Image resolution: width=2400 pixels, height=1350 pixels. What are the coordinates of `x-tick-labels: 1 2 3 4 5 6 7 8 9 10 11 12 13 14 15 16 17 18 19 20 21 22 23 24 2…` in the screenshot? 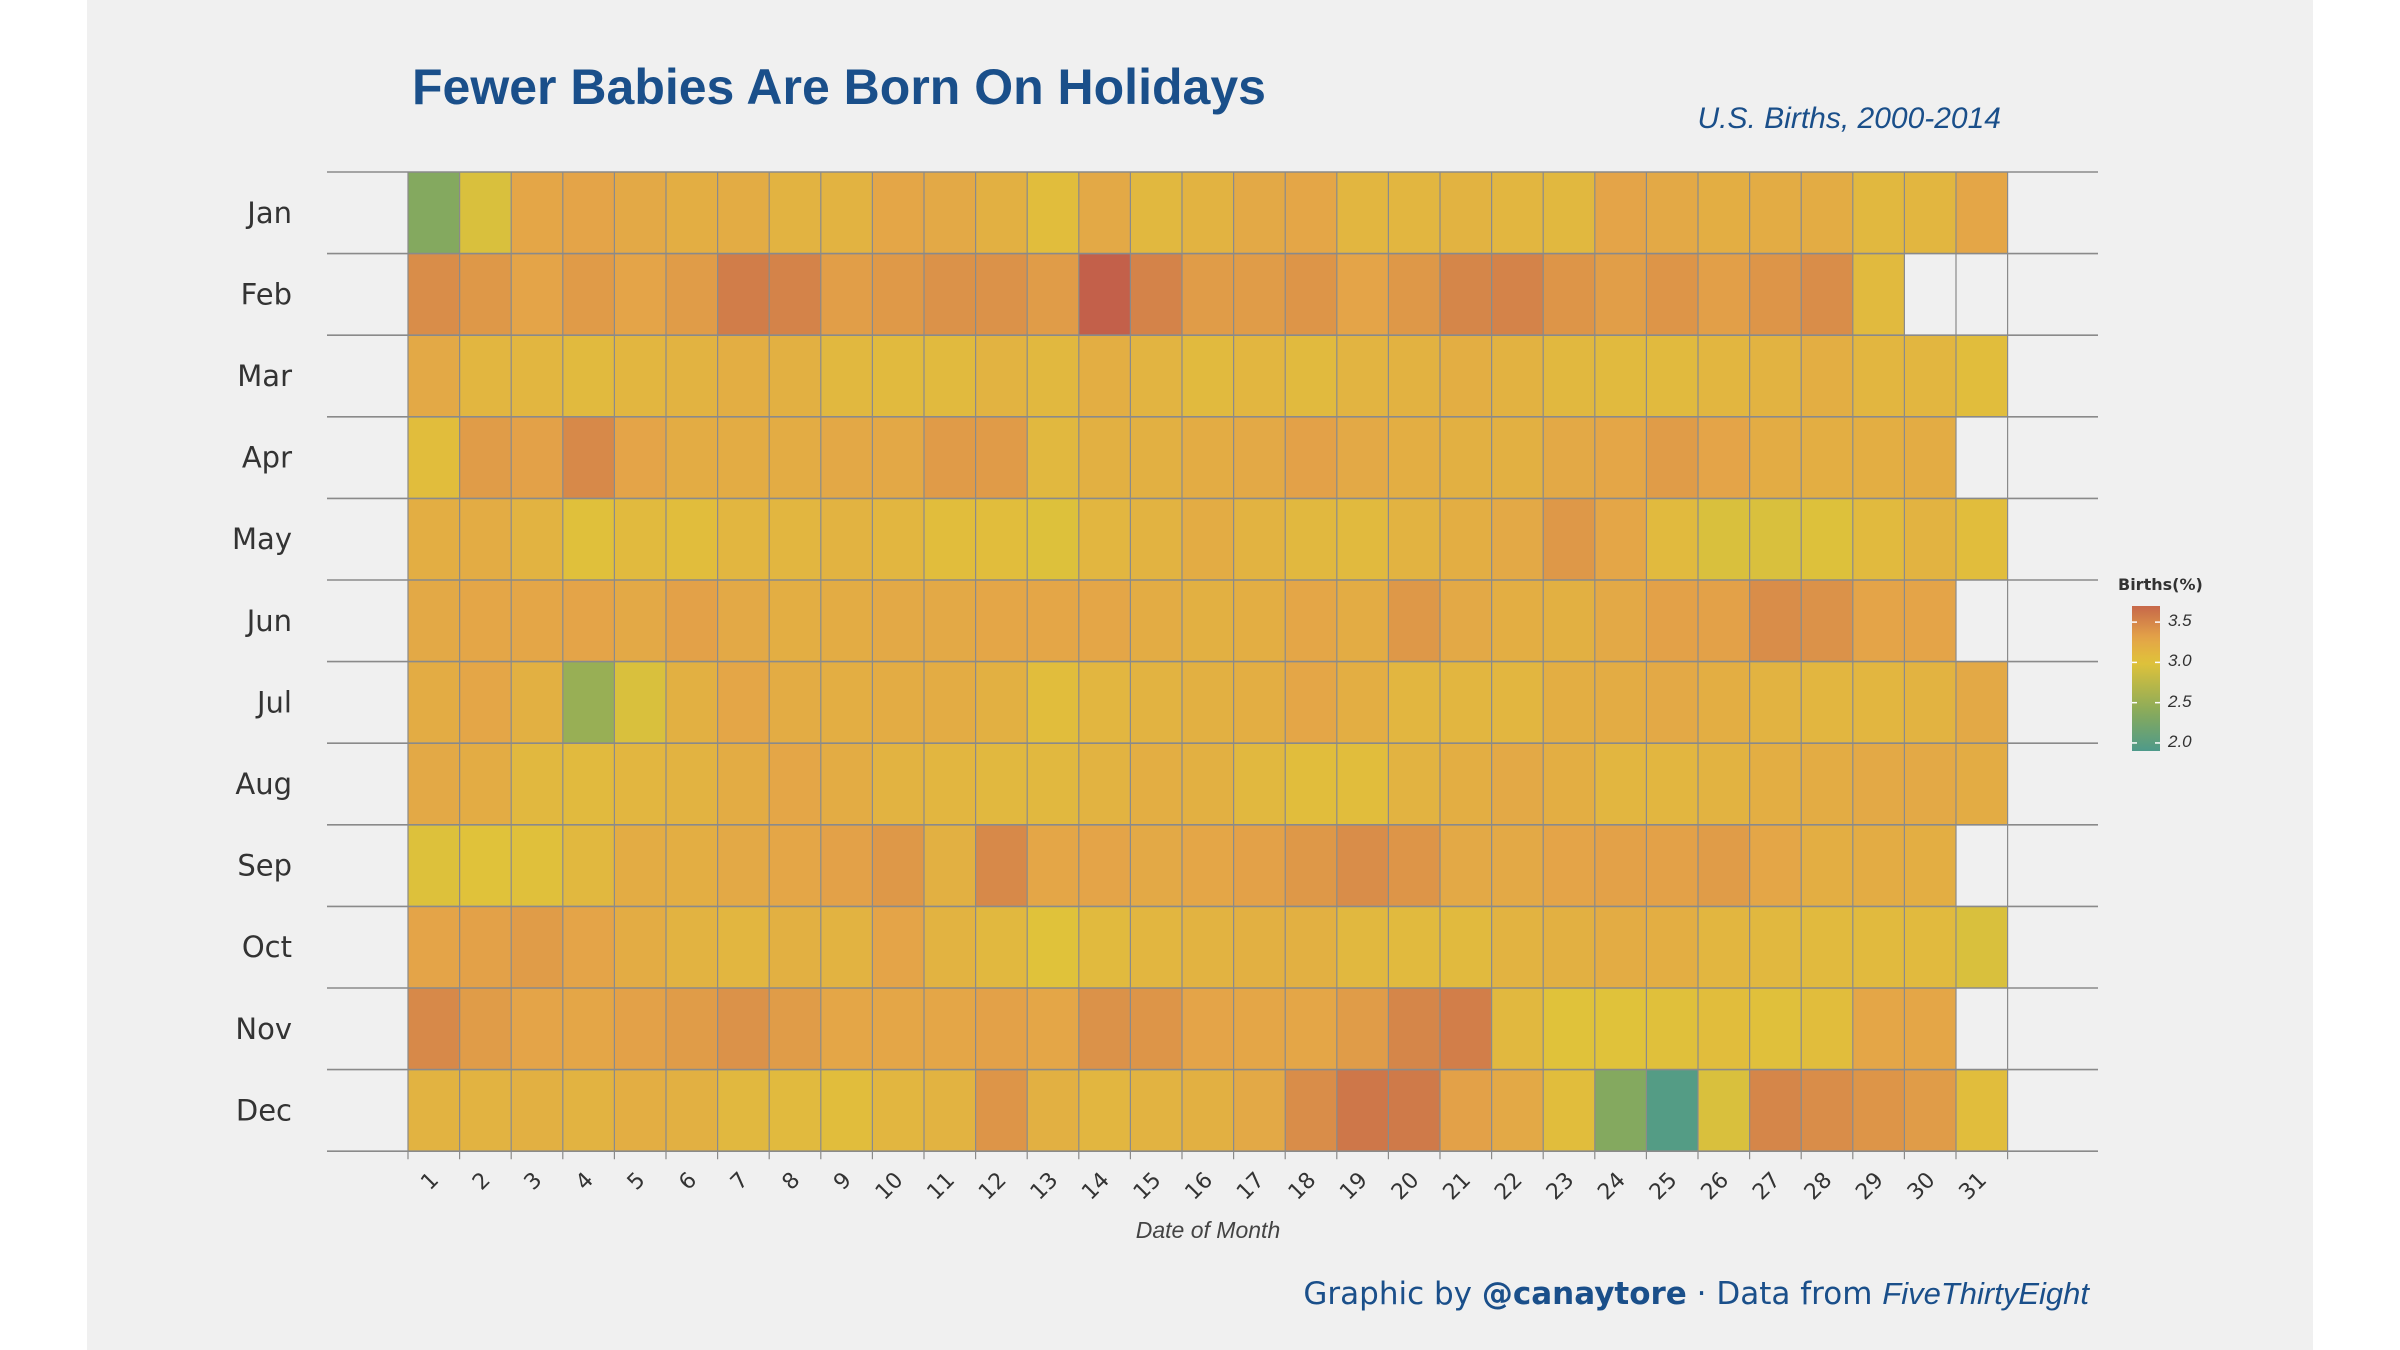 It's located at (1204, 1186).